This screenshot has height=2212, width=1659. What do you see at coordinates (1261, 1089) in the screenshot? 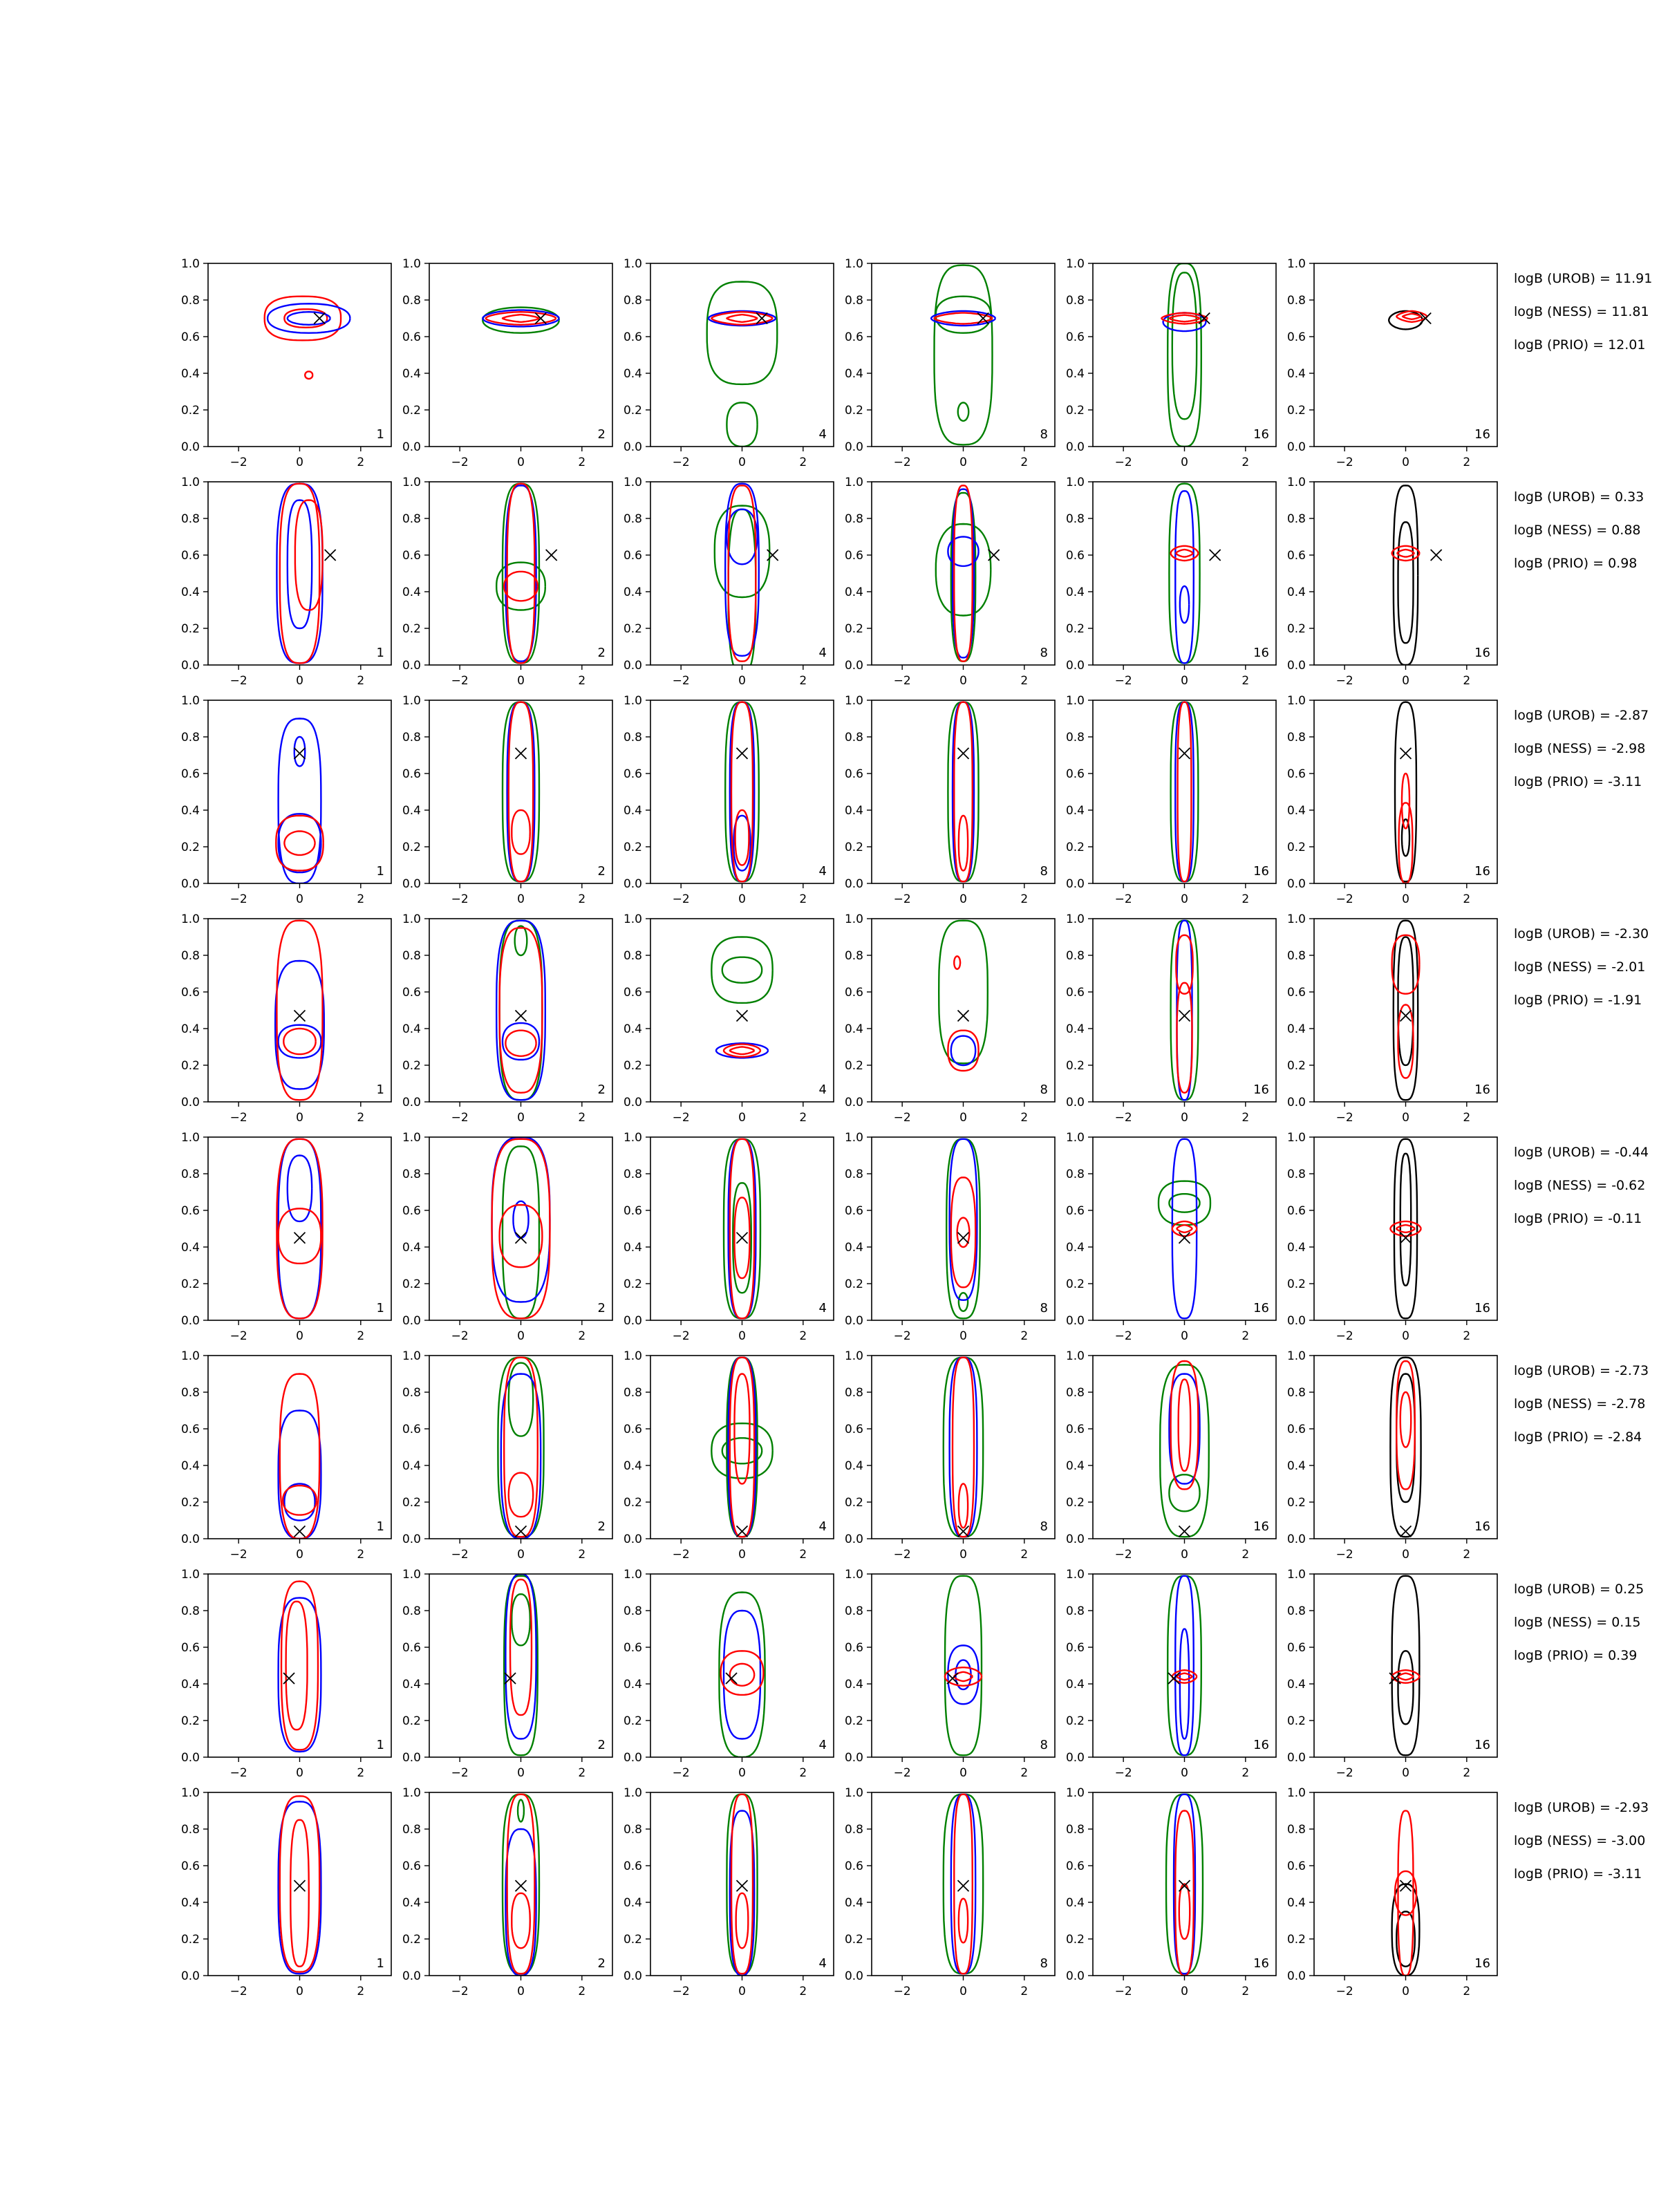
I see `panel-corner-label: 16` at bounding box center [1261, 1089].